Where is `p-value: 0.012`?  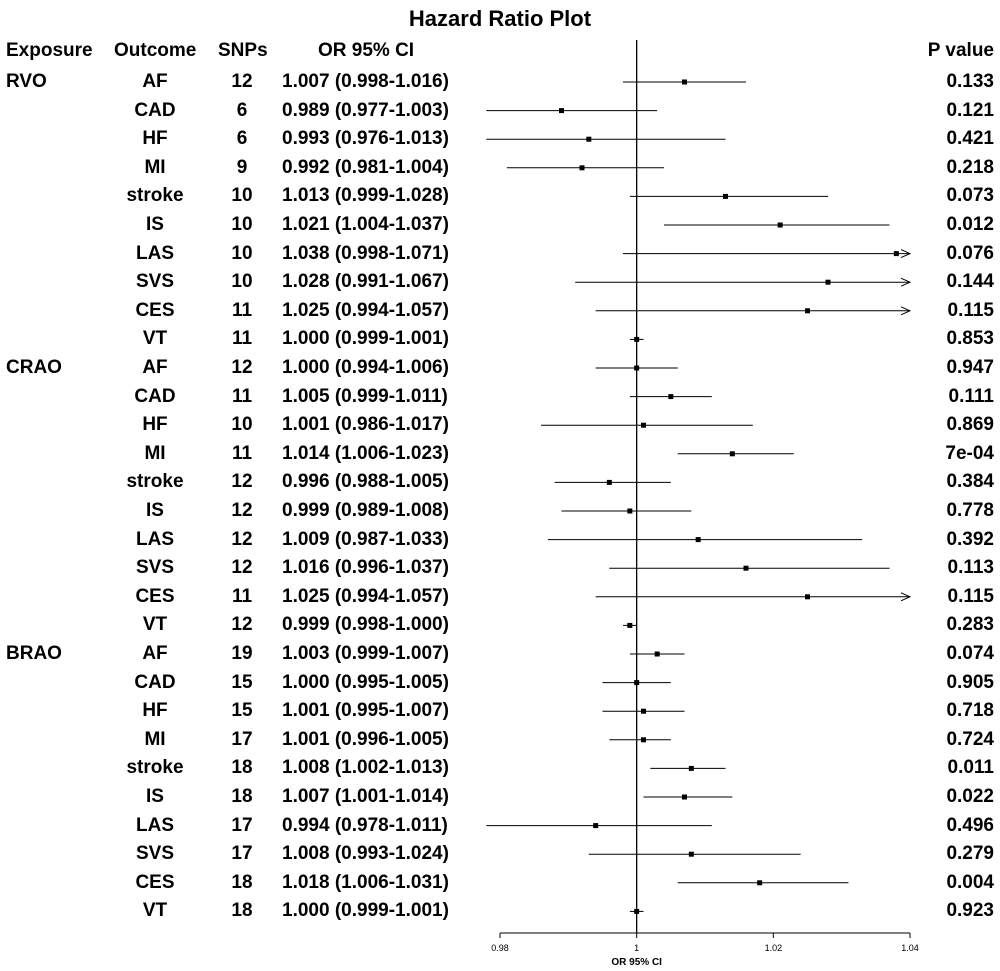
p-value: 0.012 is located at coordinates (970, 224).